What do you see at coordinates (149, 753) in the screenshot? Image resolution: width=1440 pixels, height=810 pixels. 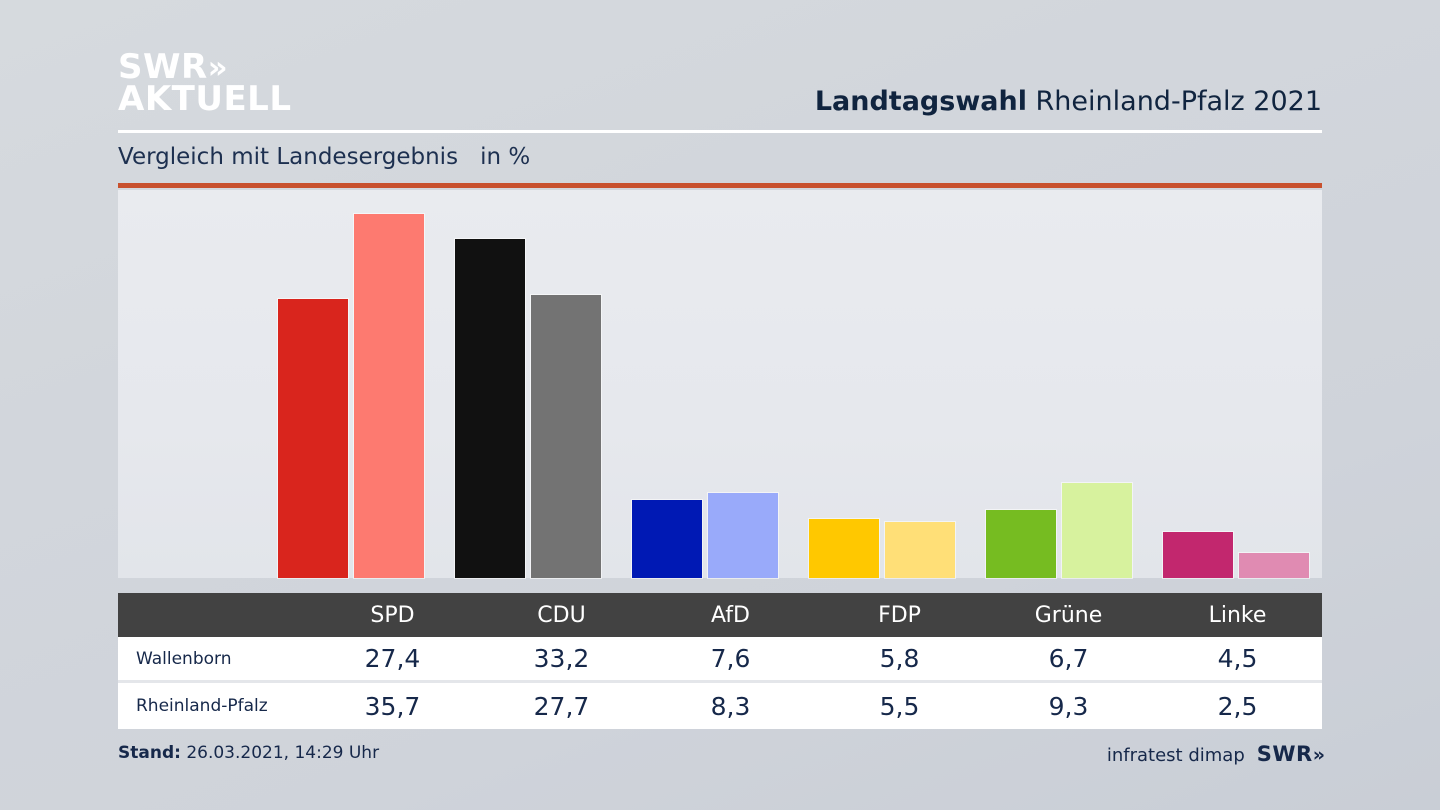 I see `timestamp-label: Stand:` at bounding box center [149, 753].